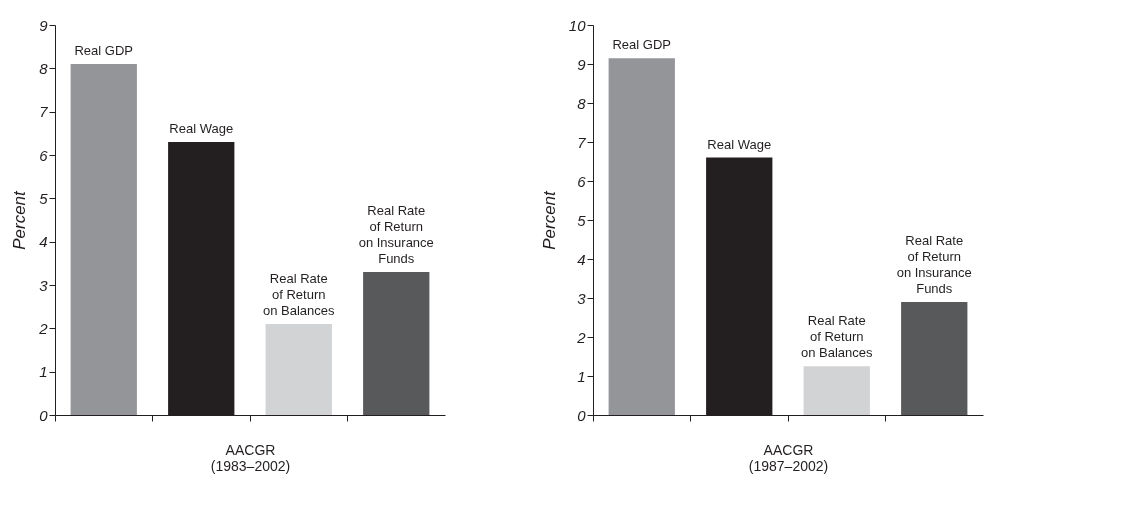 The image size is (1121, 512). Describe the element at coordinates (577, 25) in the screenshot. I see `y-tick-label: 10` at that location.